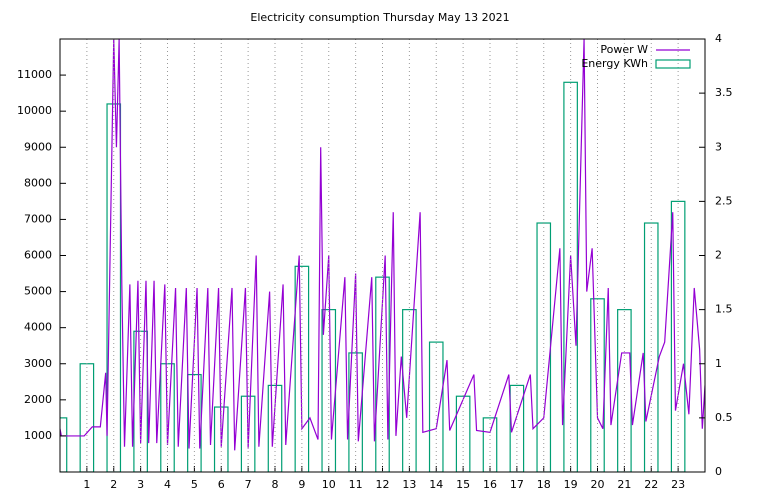  I want to click on x-tick-label: 23, so click(678, 484).